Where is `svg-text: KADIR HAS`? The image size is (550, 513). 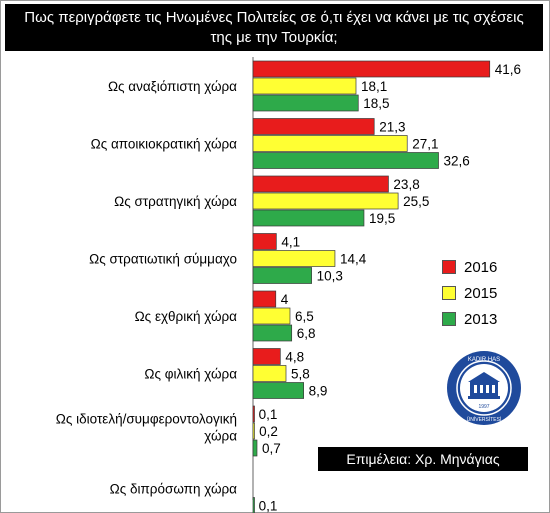
svg-text: KADIR HAS is located at coordinates (484, 360).